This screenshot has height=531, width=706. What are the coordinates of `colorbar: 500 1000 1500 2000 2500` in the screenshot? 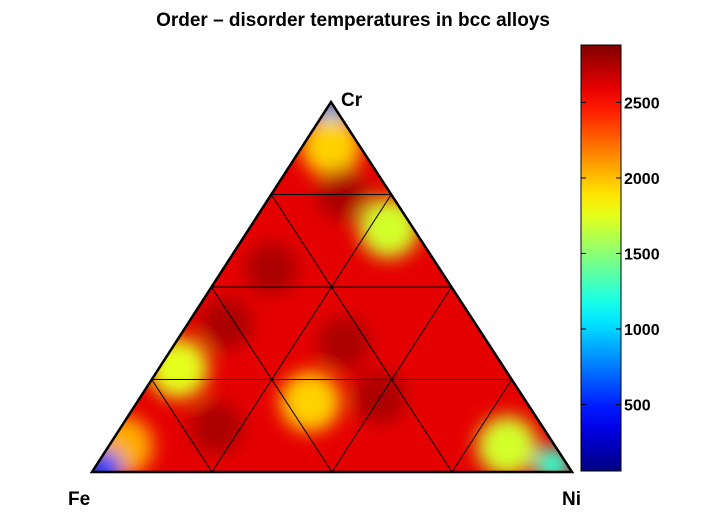 It's located at (620, 258).